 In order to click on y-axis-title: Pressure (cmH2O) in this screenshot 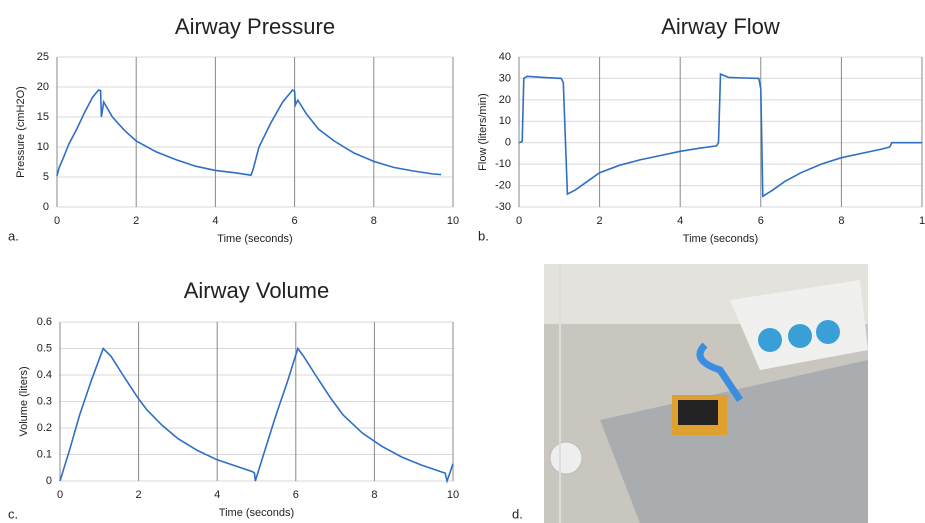, I will do `click(21, 132)`.